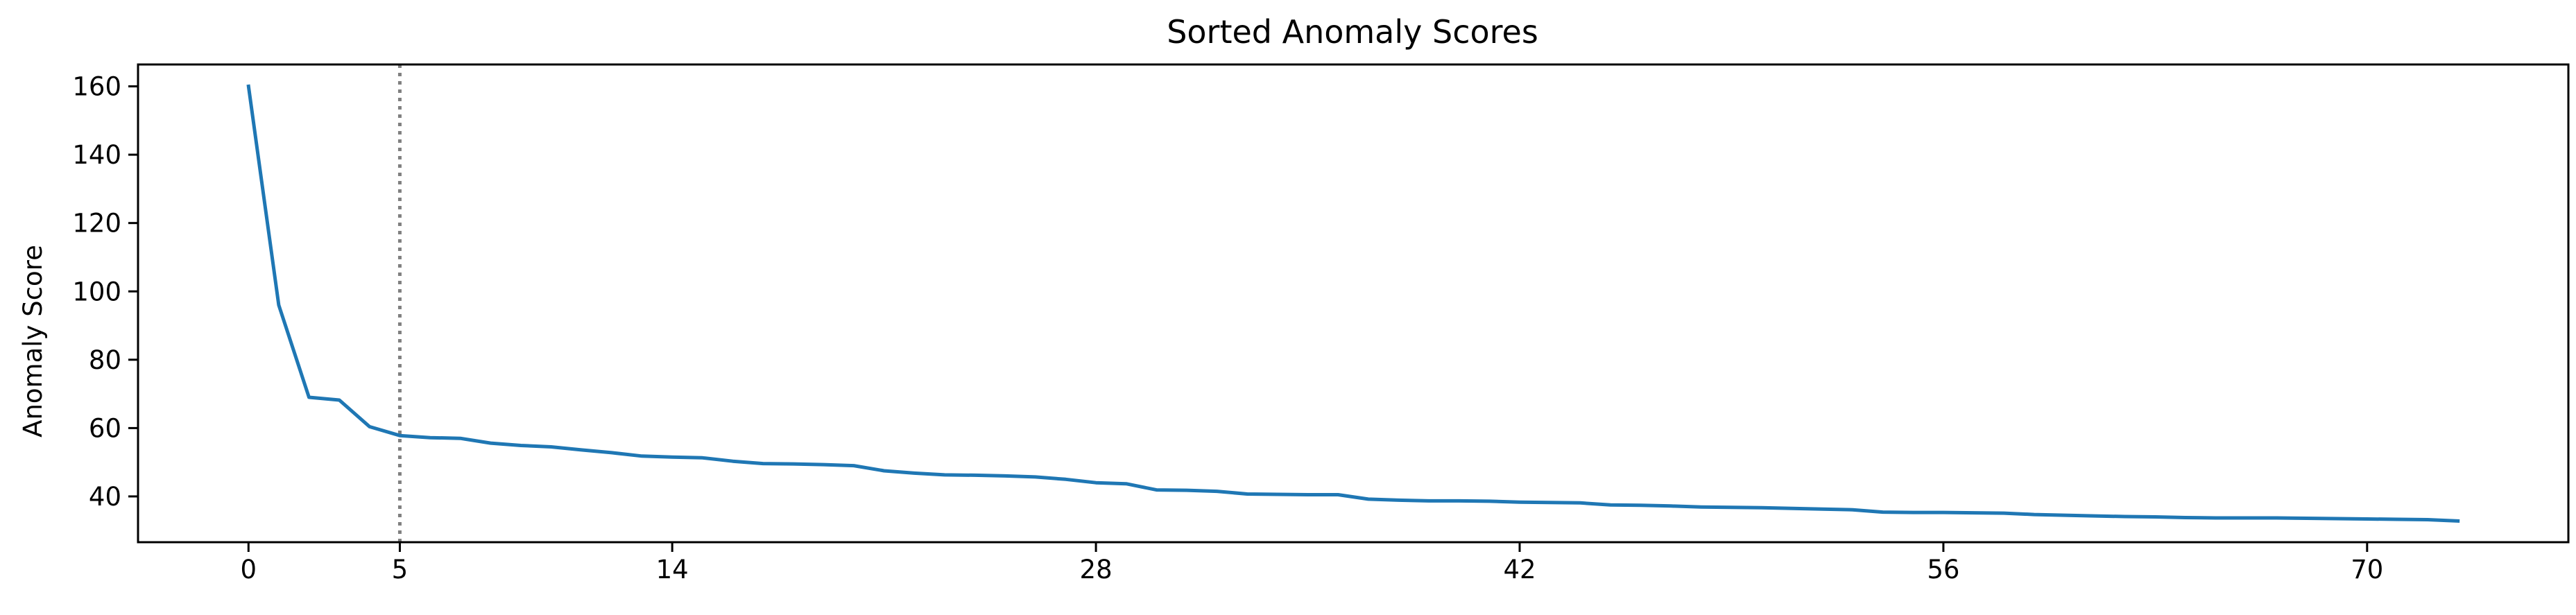 The height and width of the screenshot is (615, 2576). Describe the element at coordinates (96, 87) in the screenshot. I see `y-tick-label: 160` at that location.